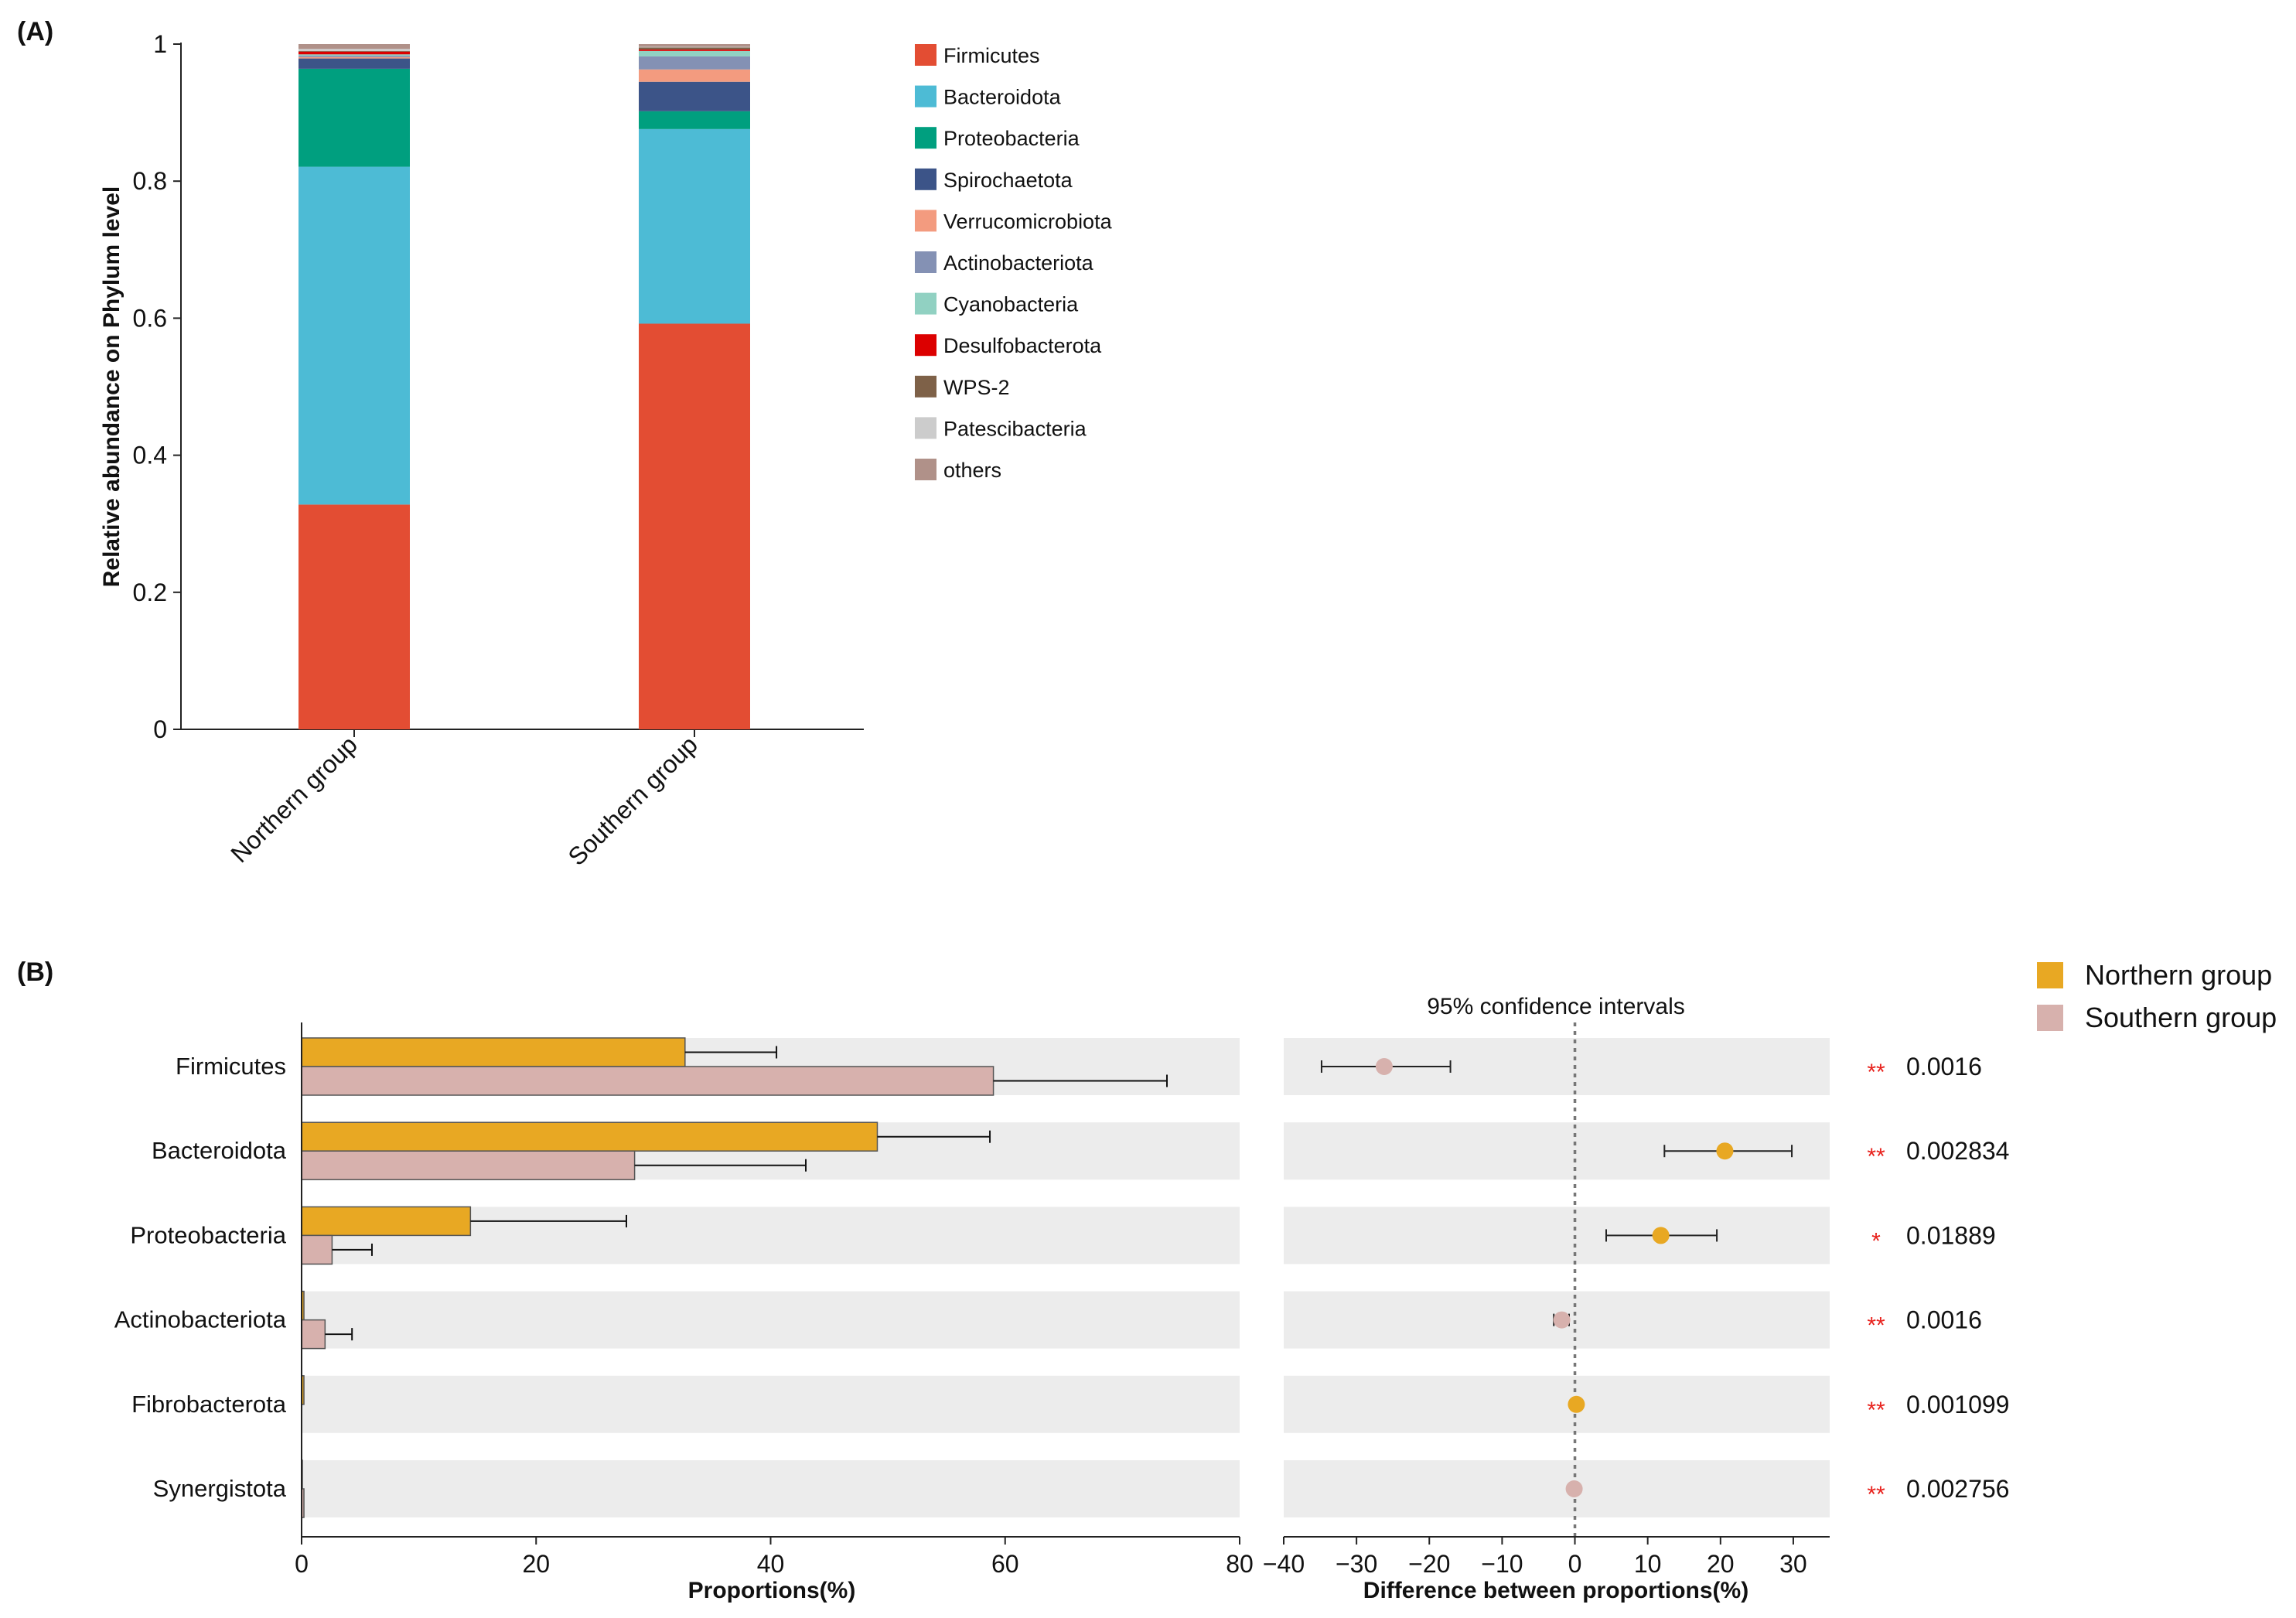 The height and width of the screenshot is (1618, 2296). What do you see at coordinates (468, 1165) in the screenshot?
I see `bar-southern-group-bacteroidota` at bounding box center [468, 1165].